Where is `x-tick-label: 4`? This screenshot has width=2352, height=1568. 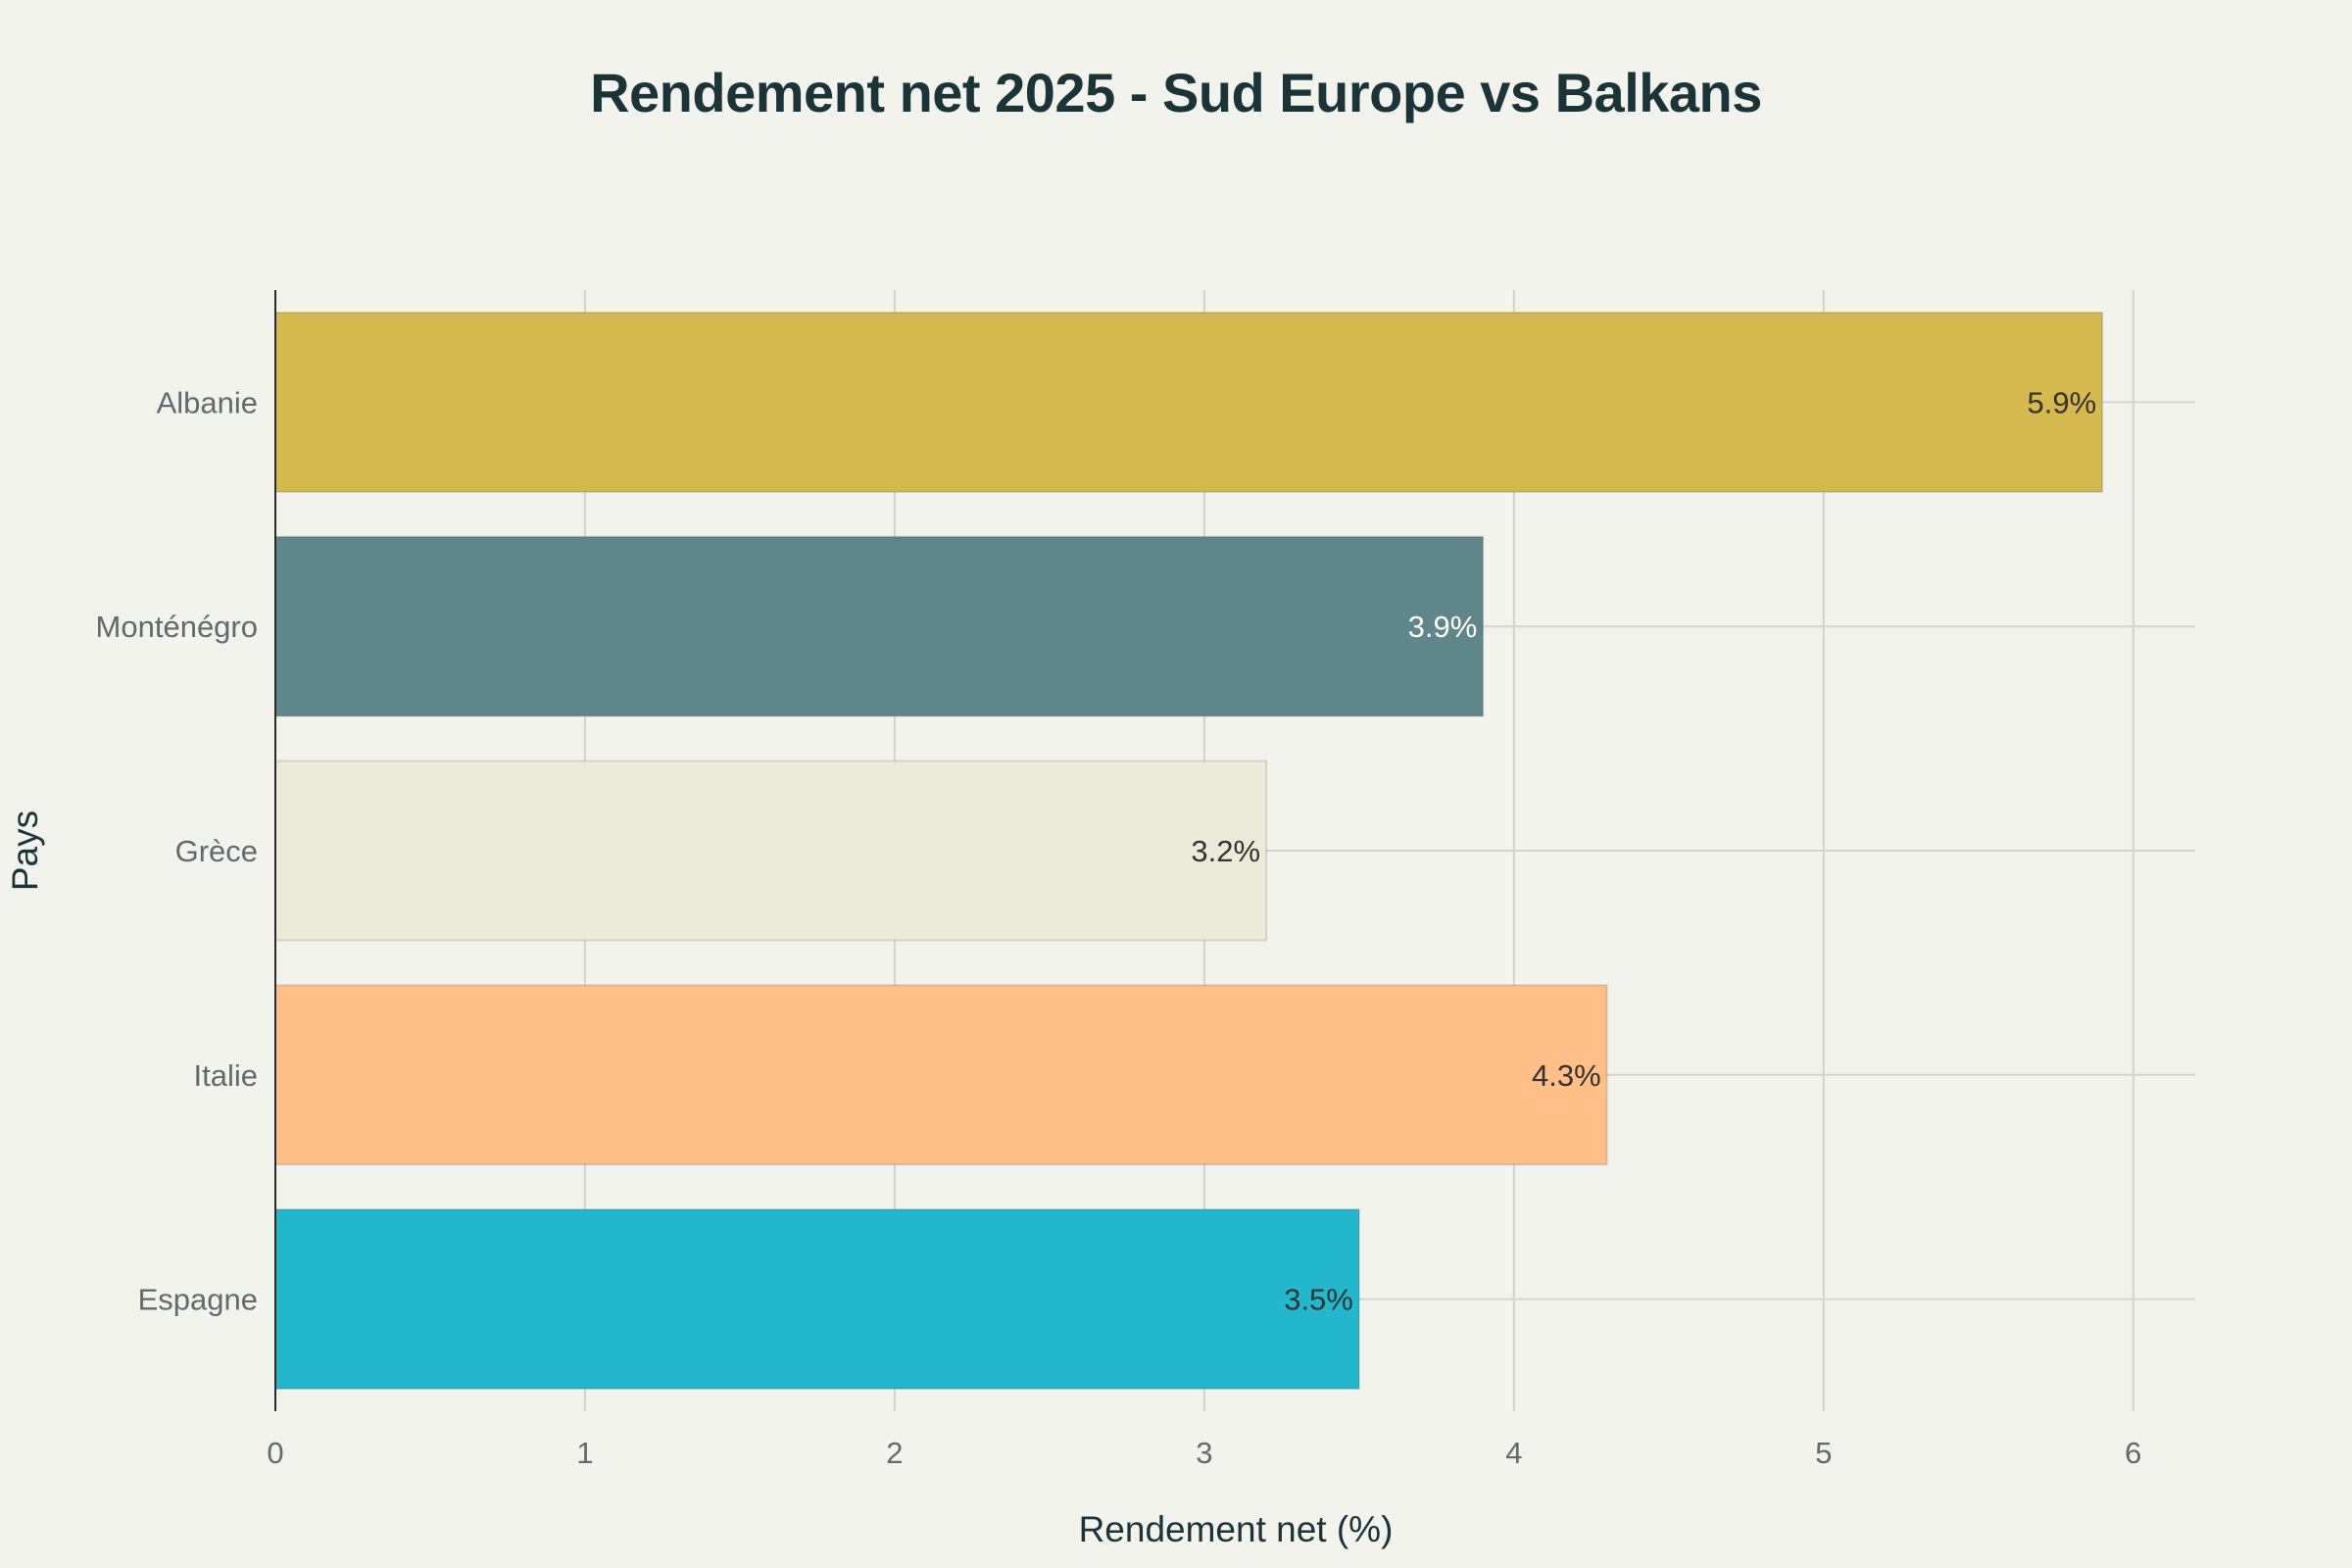 x-tick-label: 4 is located at coordinates (1513, 1453).